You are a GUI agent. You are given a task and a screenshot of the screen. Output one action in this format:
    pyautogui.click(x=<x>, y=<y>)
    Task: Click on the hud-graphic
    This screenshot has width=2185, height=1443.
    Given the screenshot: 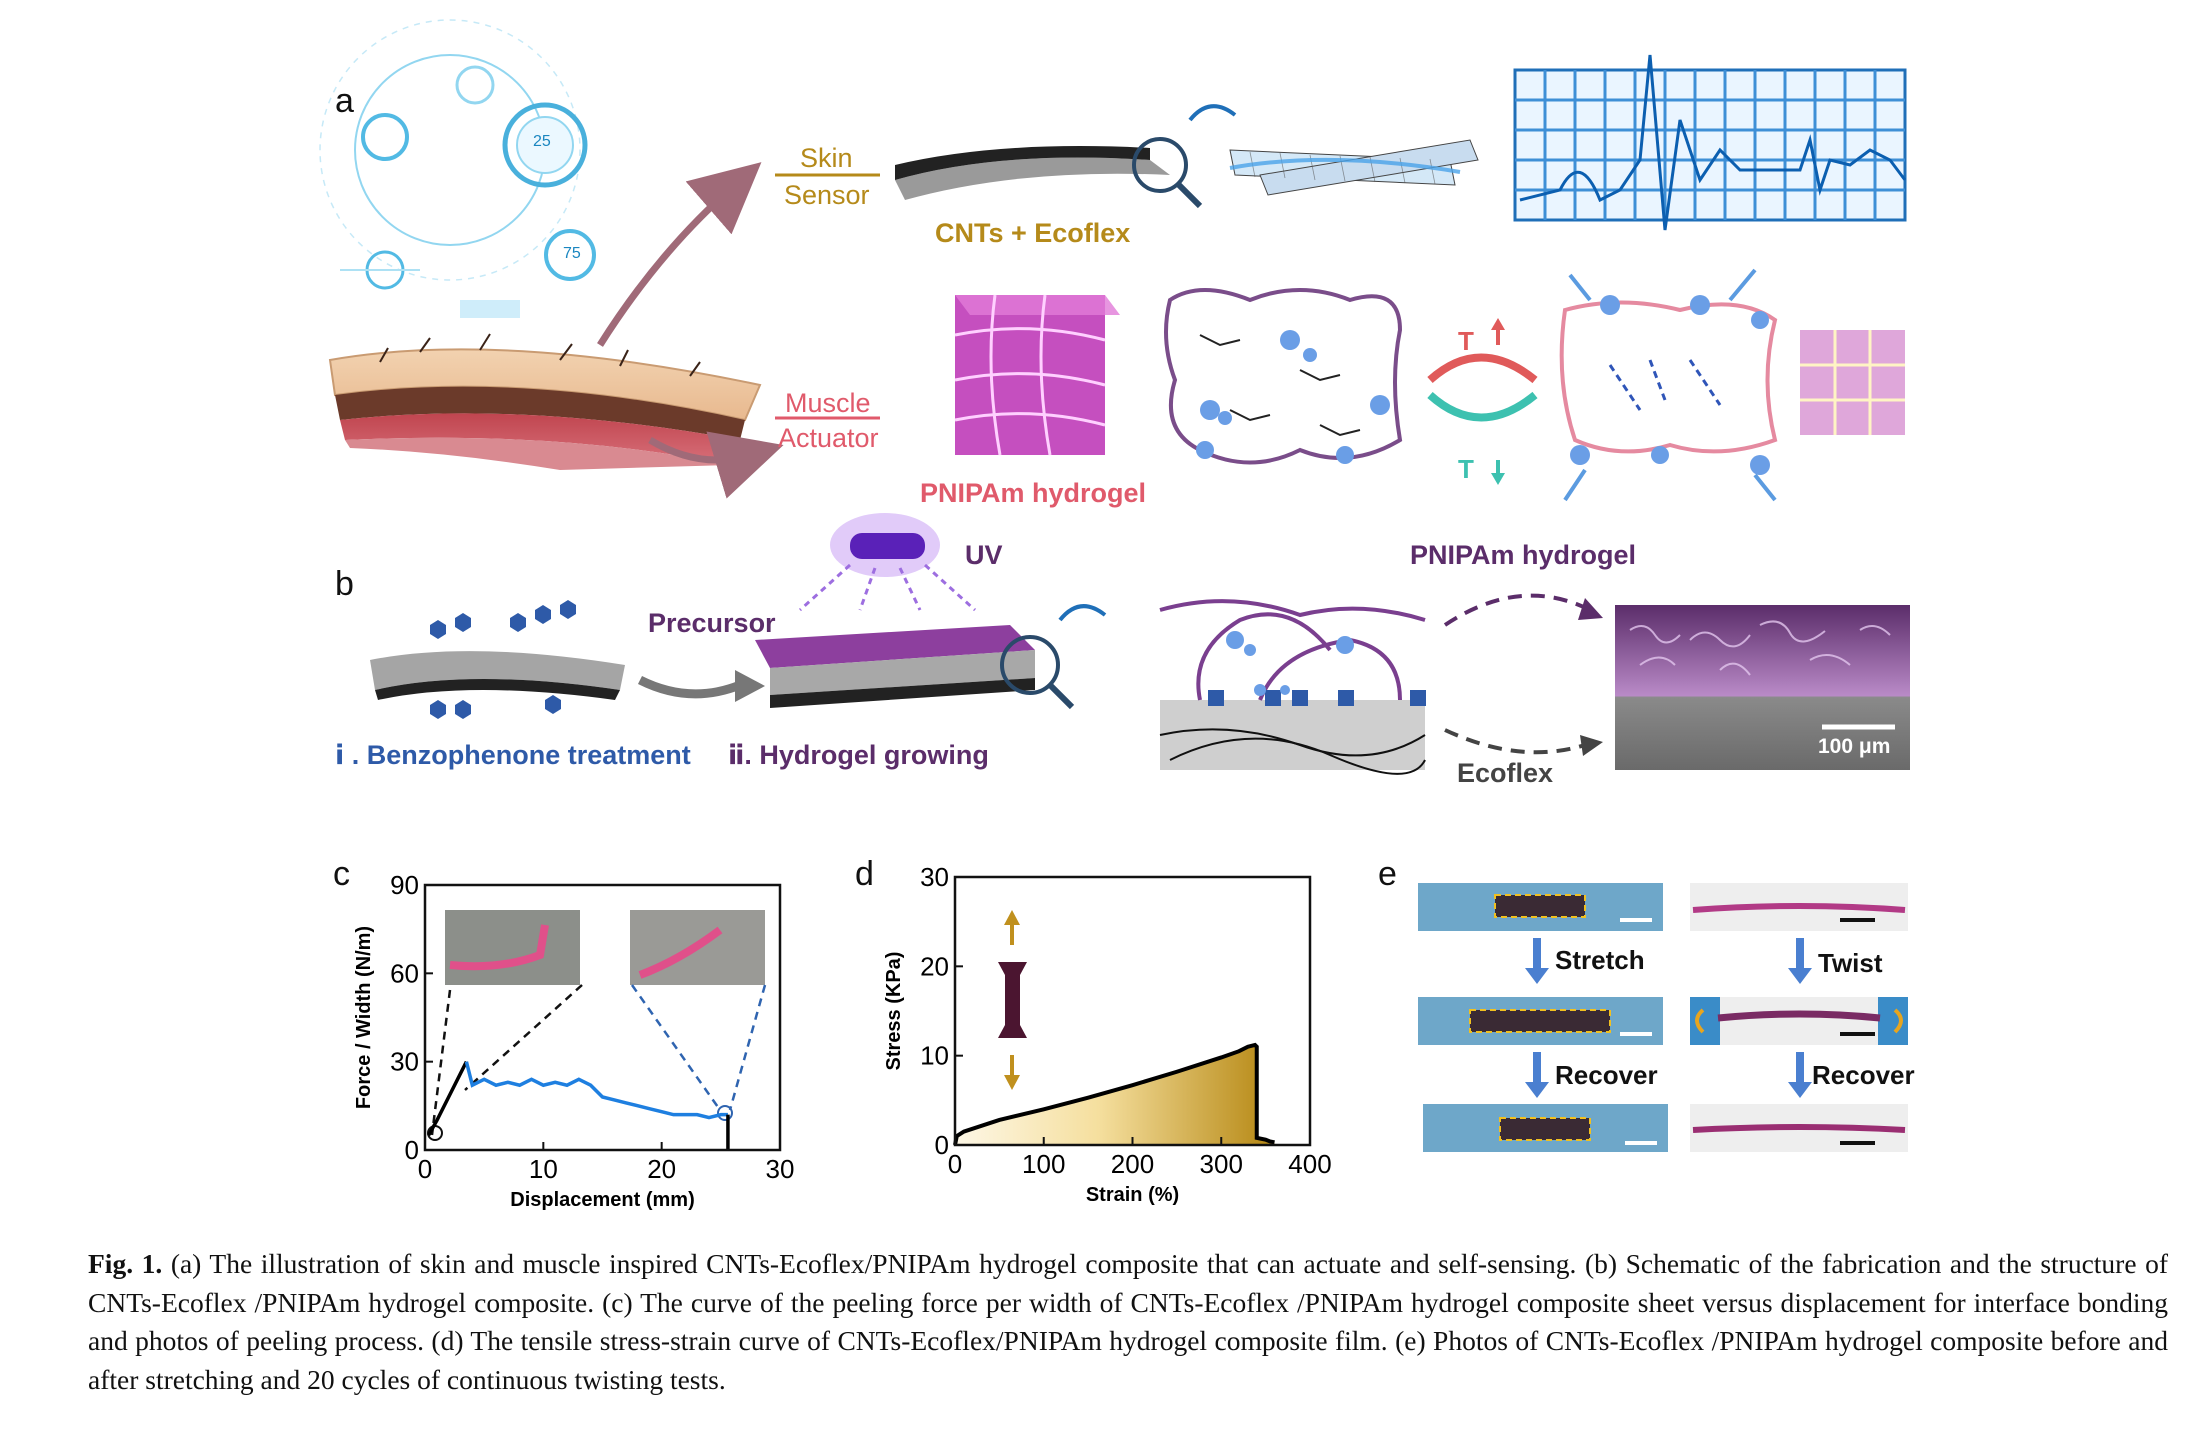 What is the action you would take?
    pyautogui.click(x=457, y=168)
    